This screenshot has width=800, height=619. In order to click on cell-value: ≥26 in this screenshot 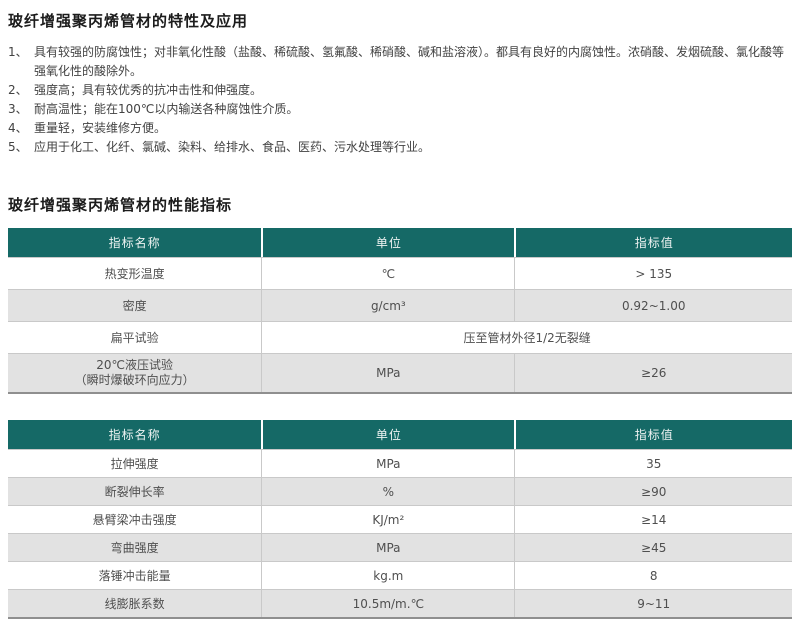, I will do `click(653, 372)`.